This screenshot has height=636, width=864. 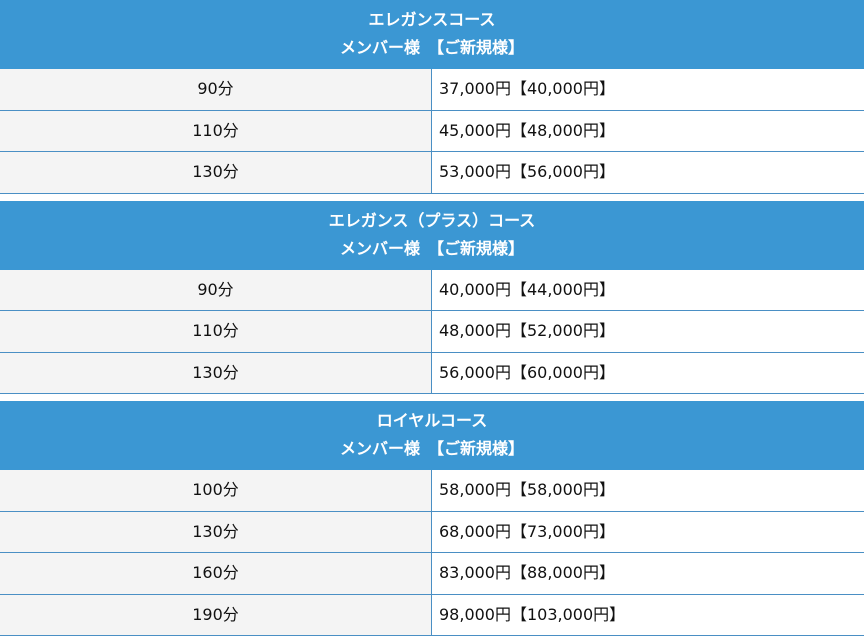 I want to click on course-title: エレガンス（プラス）コース, so click(x=432, y=221).